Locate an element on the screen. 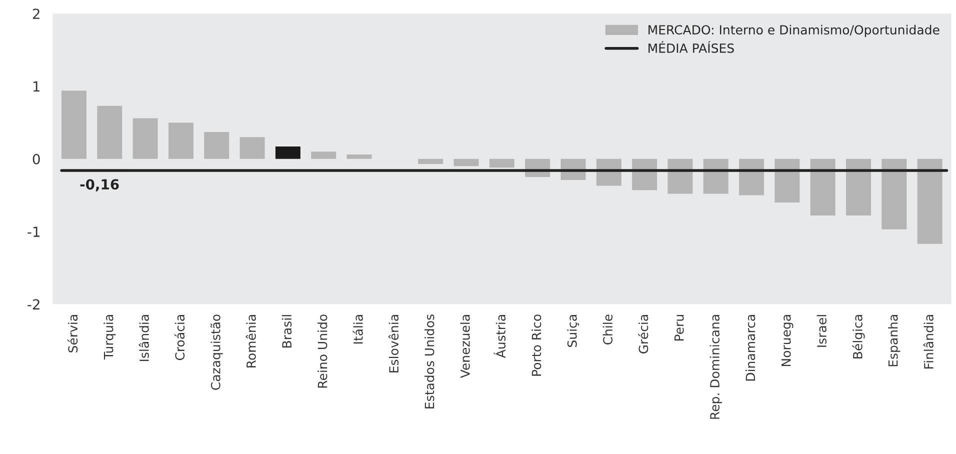 The width and height of the screenshot is (956, 454). y-tick-label: -2 is located at coordinates (34, 304).